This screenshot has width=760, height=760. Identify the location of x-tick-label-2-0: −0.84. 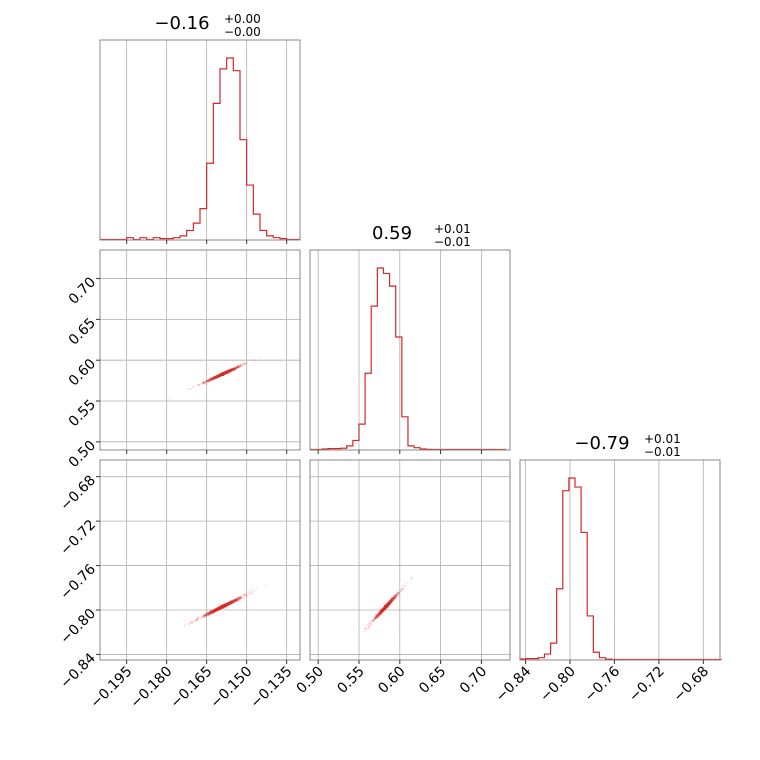
(514, 684).